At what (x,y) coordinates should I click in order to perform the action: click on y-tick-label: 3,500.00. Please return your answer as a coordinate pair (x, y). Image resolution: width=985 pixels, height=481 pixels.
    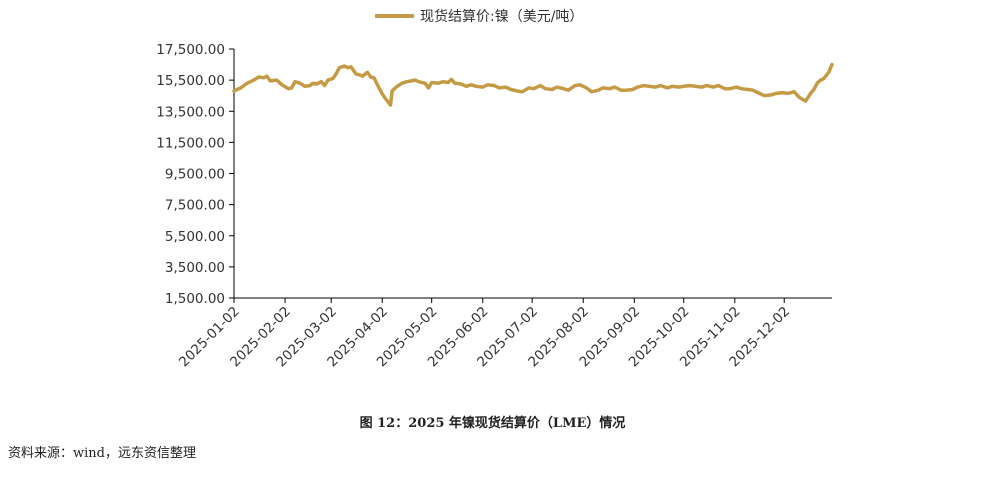
    Looking at the image, I should click on (195, 268).